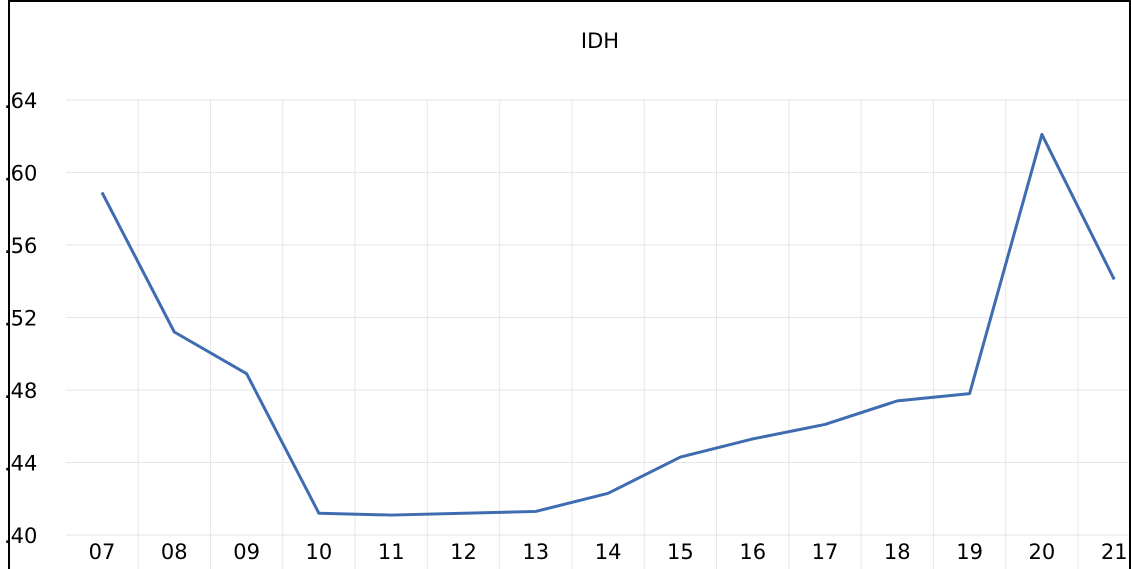 This screenshot has width=1131, height=569. Describe the element at coordinates (102, 552) in the screenshot. I see `x-tick-label: 07` at that location.